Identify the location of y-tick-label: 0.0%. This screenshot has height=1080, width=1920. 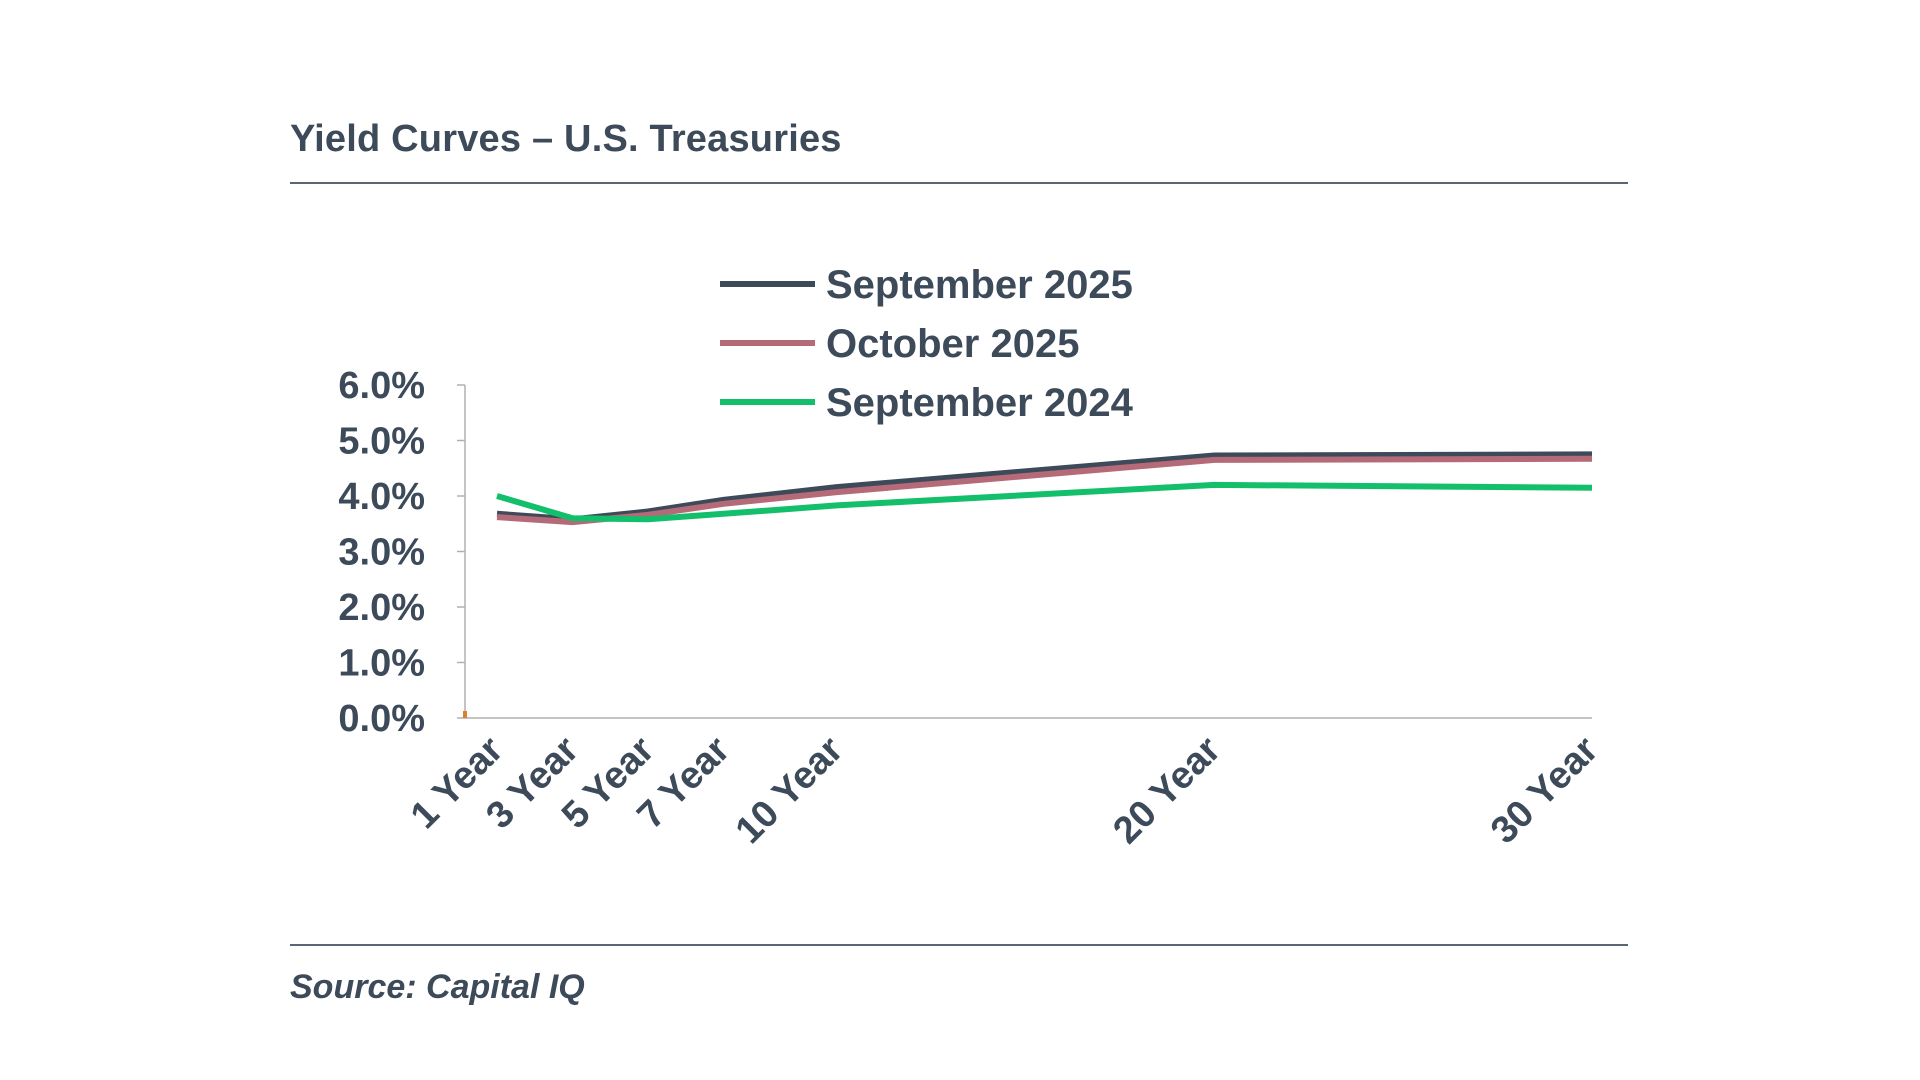
(381, 719).